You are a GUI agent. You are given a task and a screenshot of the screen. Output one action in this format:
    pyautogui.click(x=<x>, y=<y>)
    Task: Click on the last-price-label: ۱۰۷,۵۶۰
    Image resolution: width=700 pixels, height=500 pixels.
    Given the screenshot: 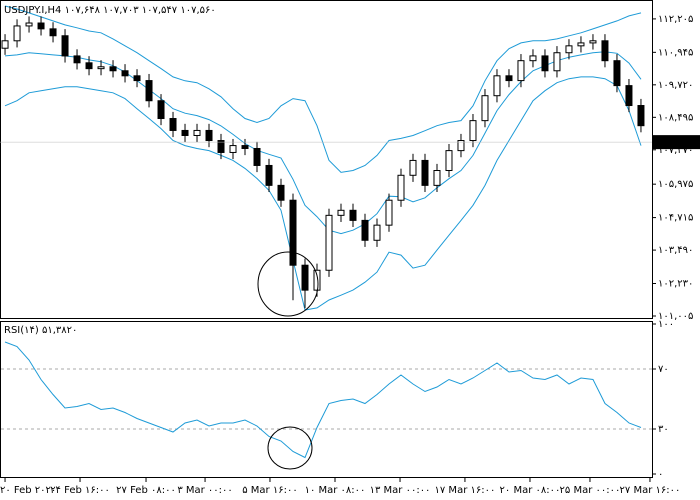 What is the action you would take?
    pyautogui.click(x=675, y=142)
    